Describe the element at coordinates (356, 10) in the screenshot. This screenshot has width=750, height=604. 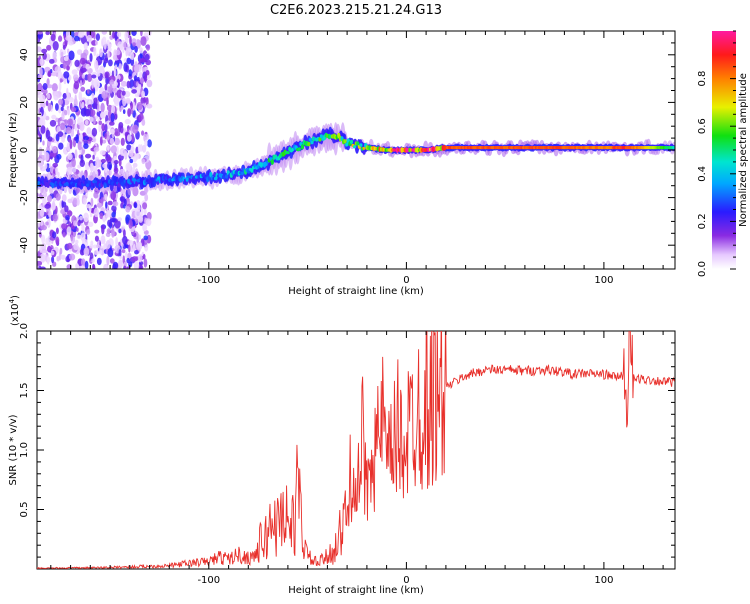
I see `figure-title: C2E6.2023.215.21.24.G13` at that location.